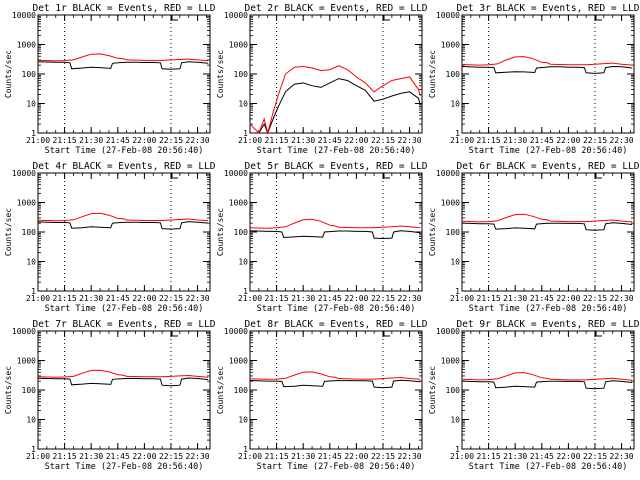 The width and height of the screenshot is (640, 480). I want to click on panel-title: Det 3r BLACK = Events, RED = LLD, so click(547, 8).